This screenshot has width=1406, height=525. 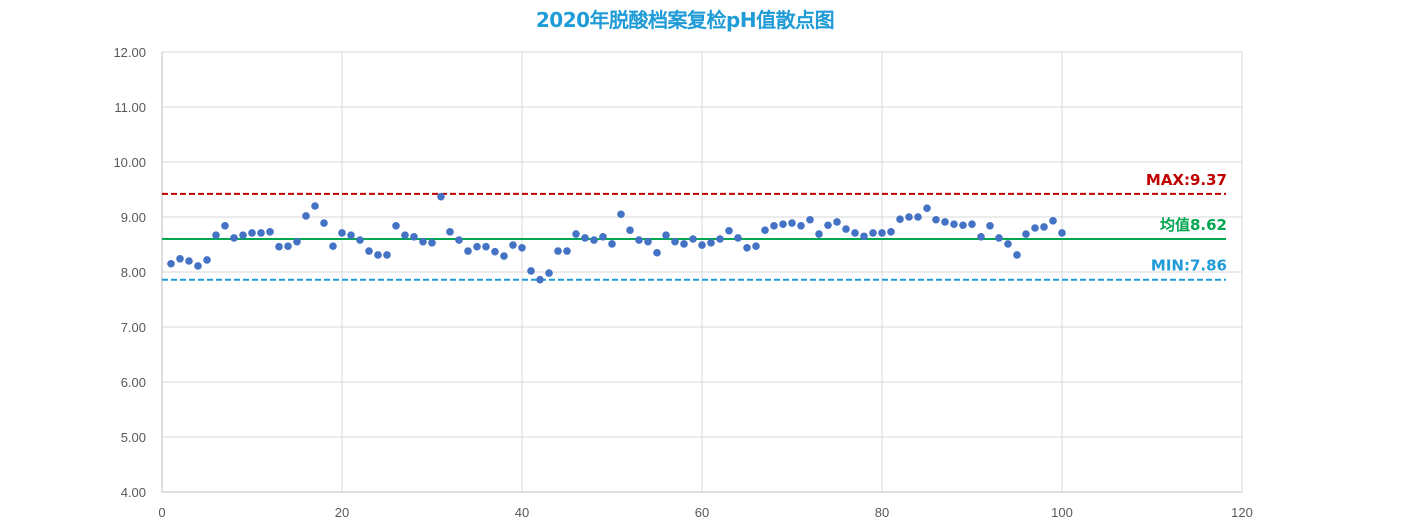 What do you see at coordinates (133, 272) in the screenshot?
I see `y-tick-label: 8.00` at bounding box center [133, 272].